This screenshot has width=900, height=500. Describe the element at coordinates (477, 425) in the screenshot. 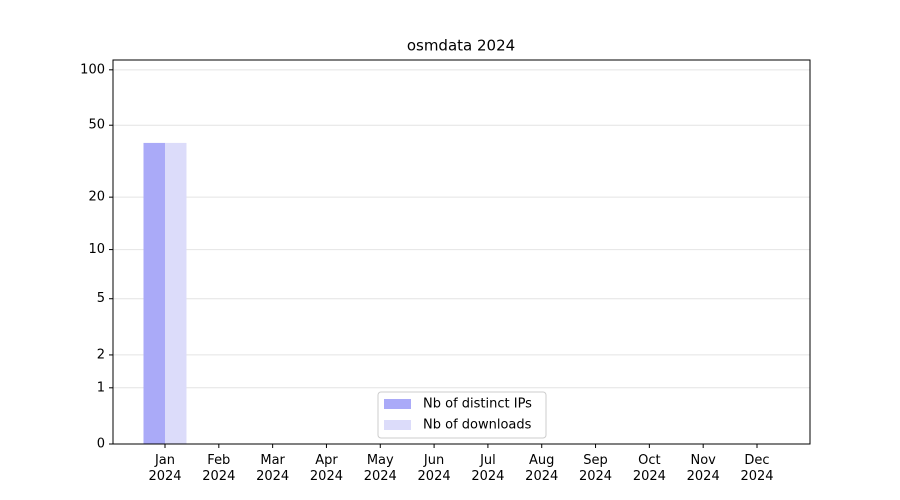

I see `legend-label: Nb of downloads` at that location.